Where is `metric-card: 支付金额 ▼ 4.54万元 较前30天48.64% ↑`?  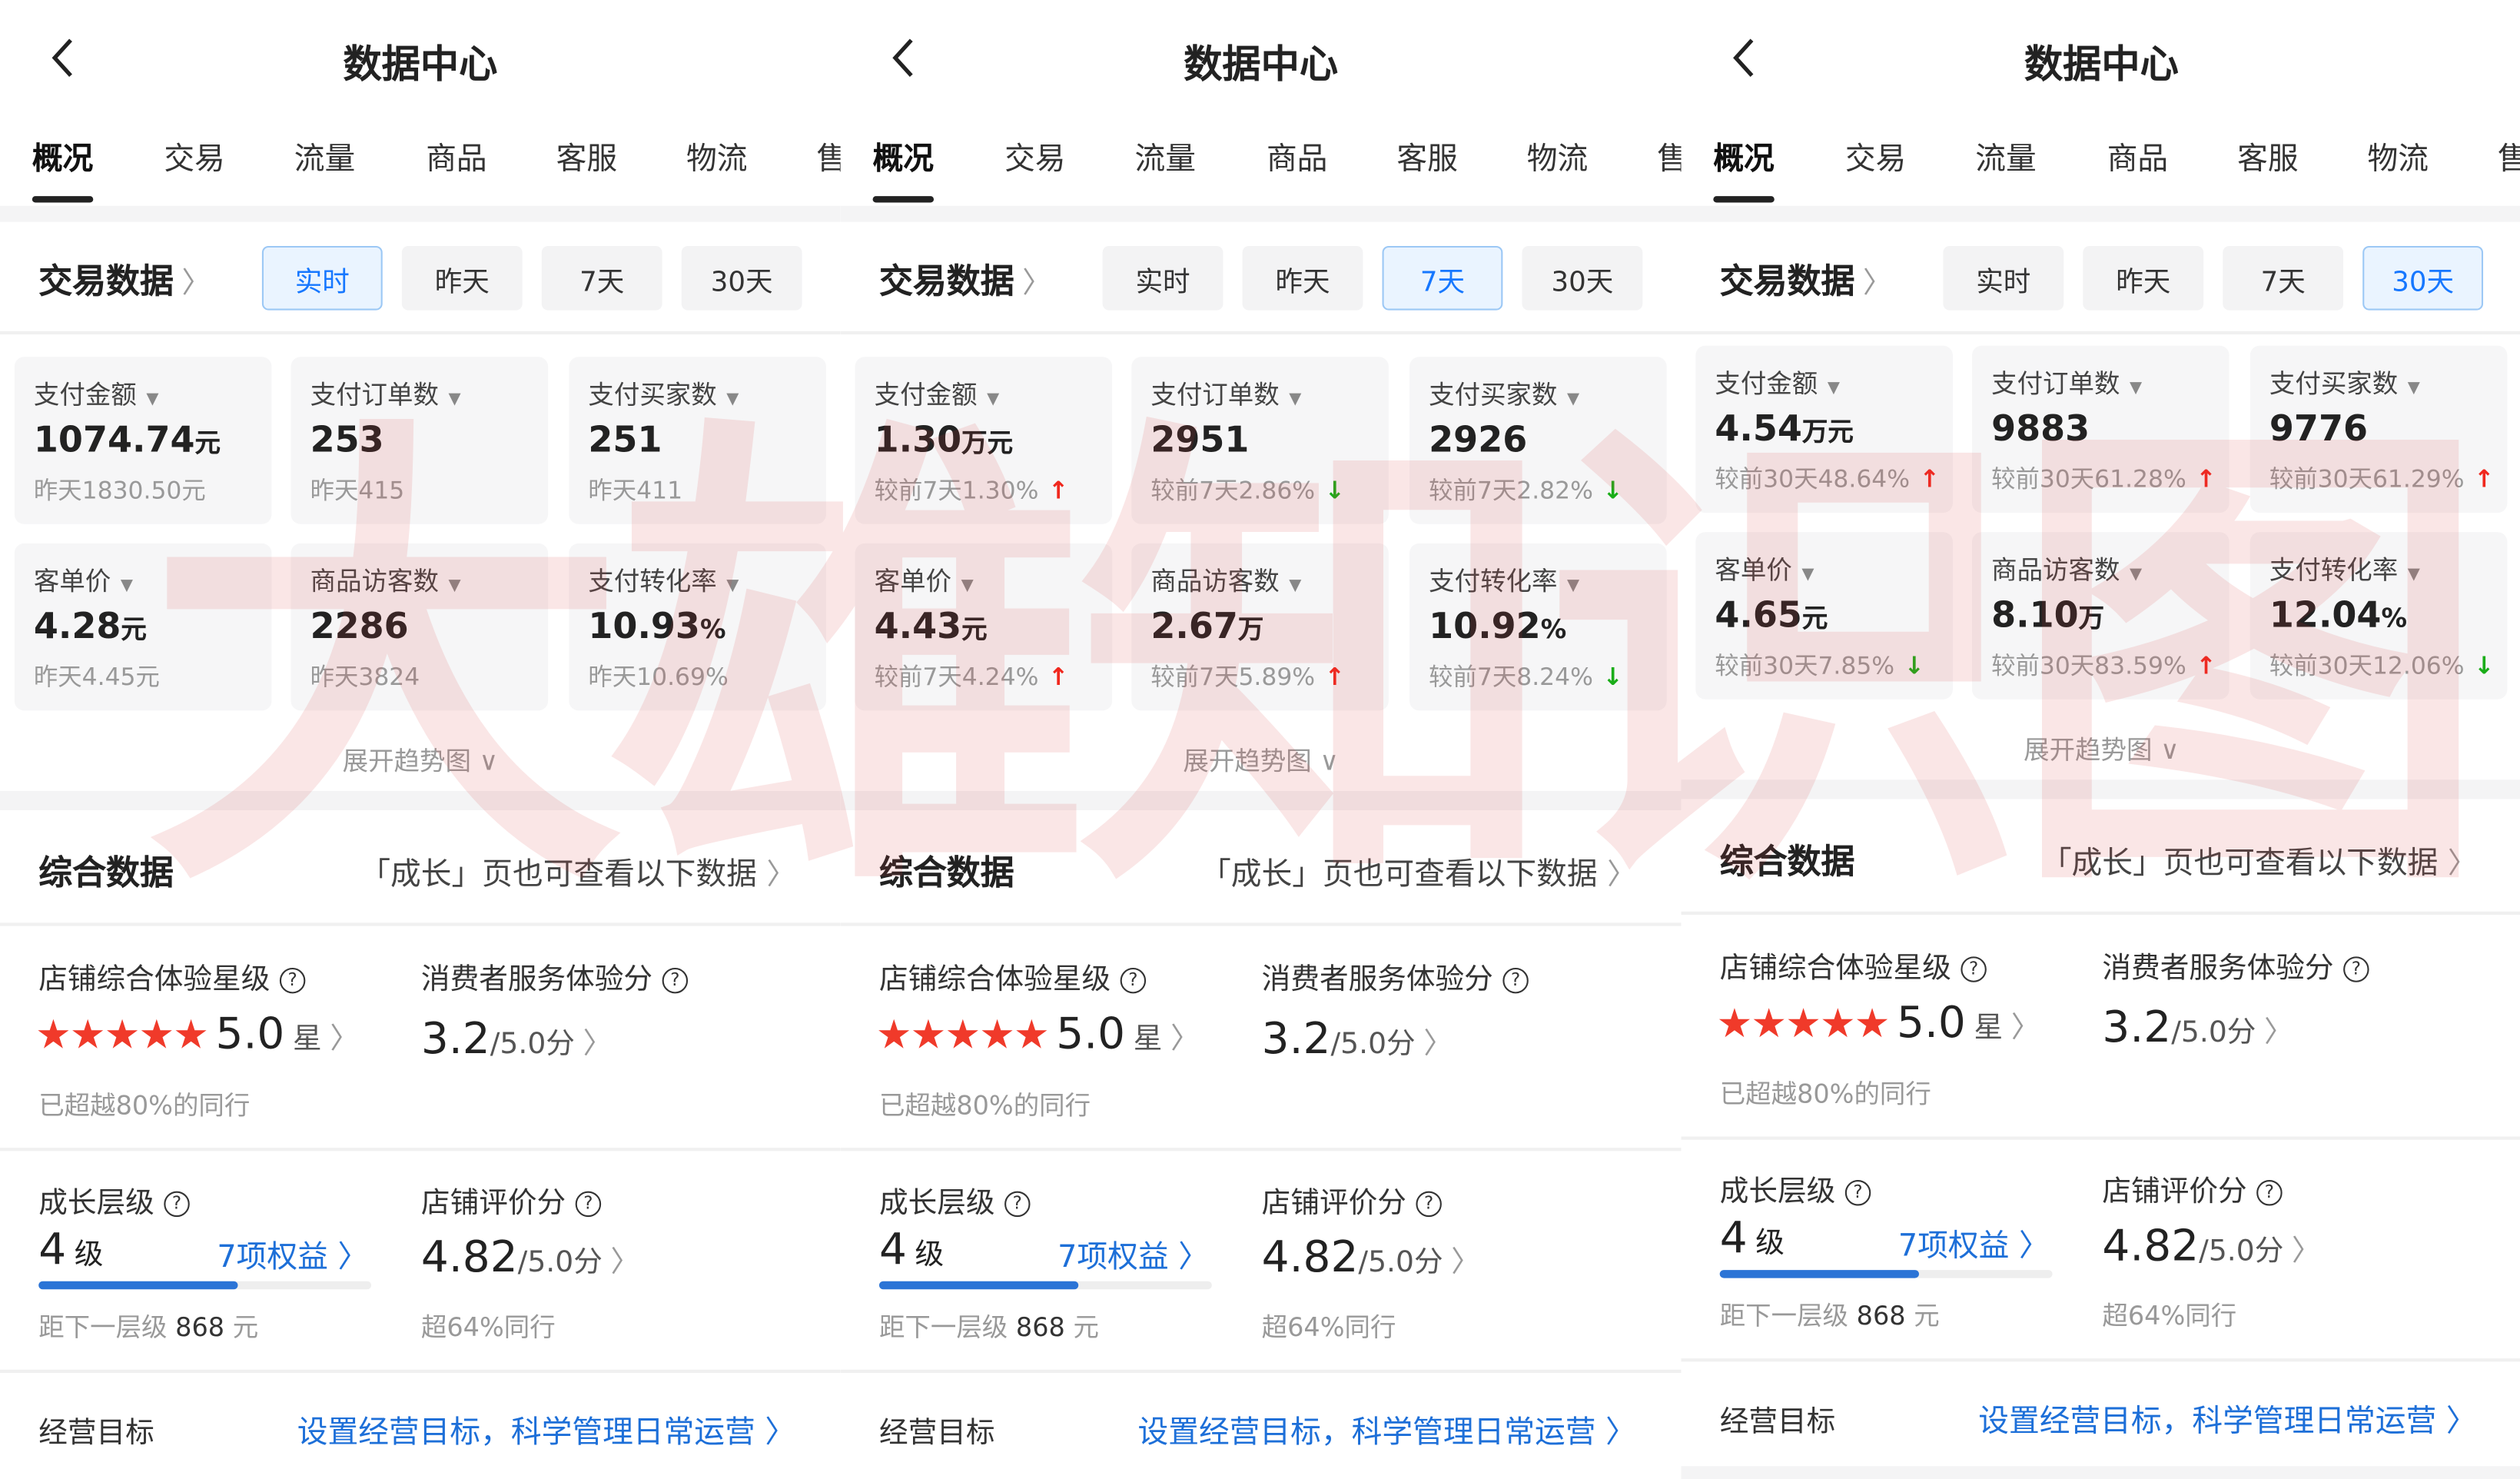 metric-card: 支付金额 ▼ 4.54万元 较前30天48.64% ↑ is located at coordinates (1824, 429).